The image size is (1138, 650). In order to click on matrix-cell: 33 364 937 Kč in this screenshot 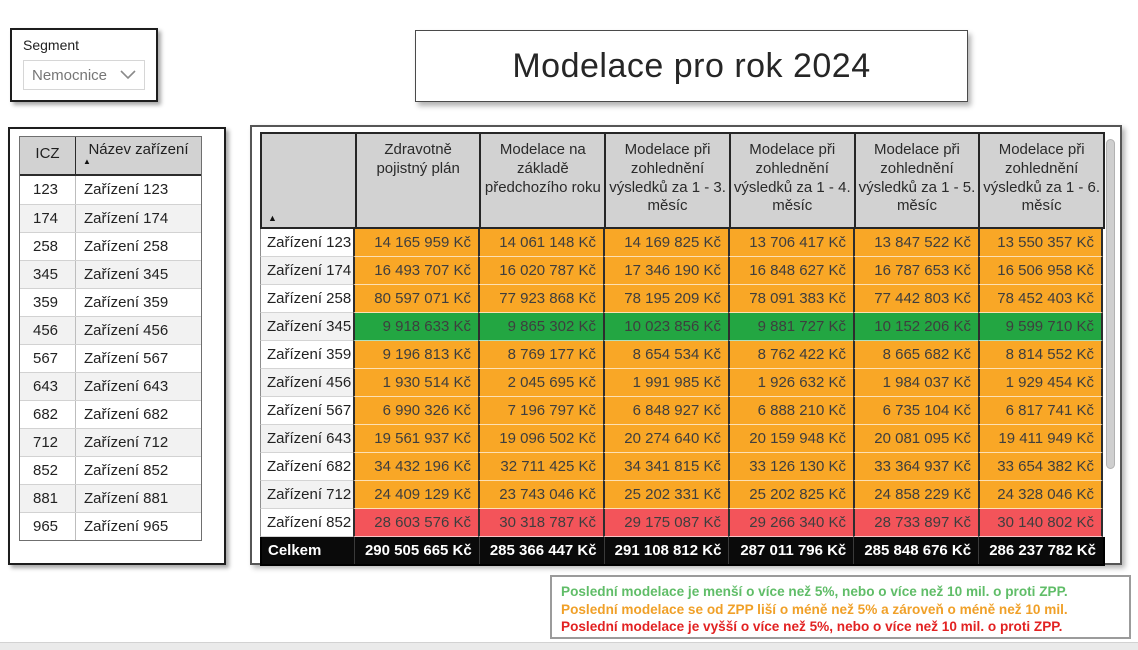, I will do `click(915, 467)`.